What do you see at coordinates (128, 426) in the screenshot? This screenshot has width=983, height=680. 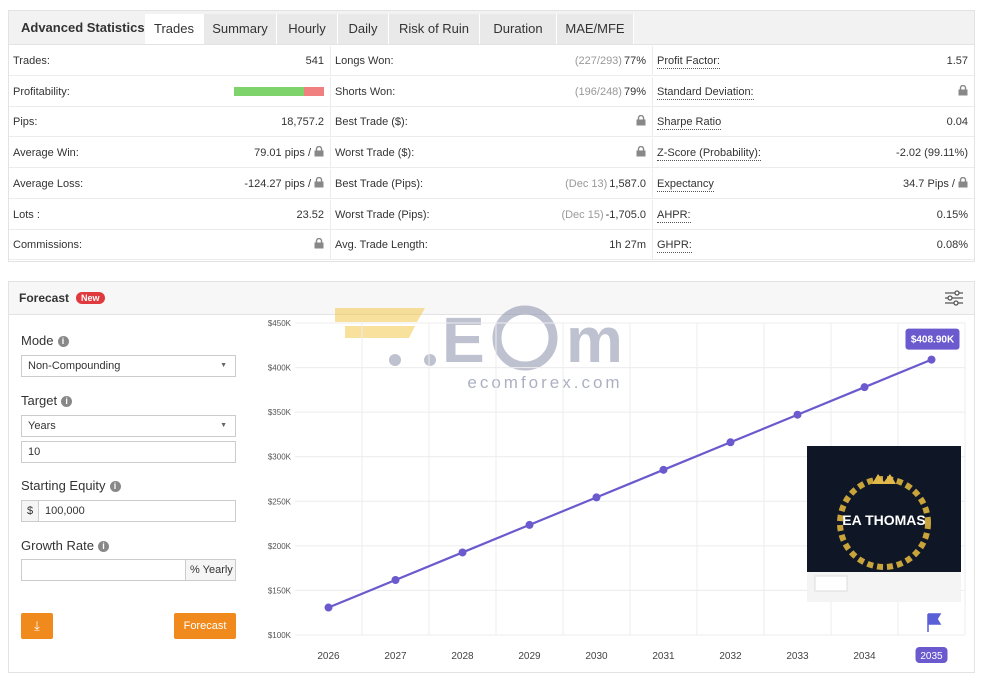 I see `target-select: Years ▼` at bounding box center [128, 426].